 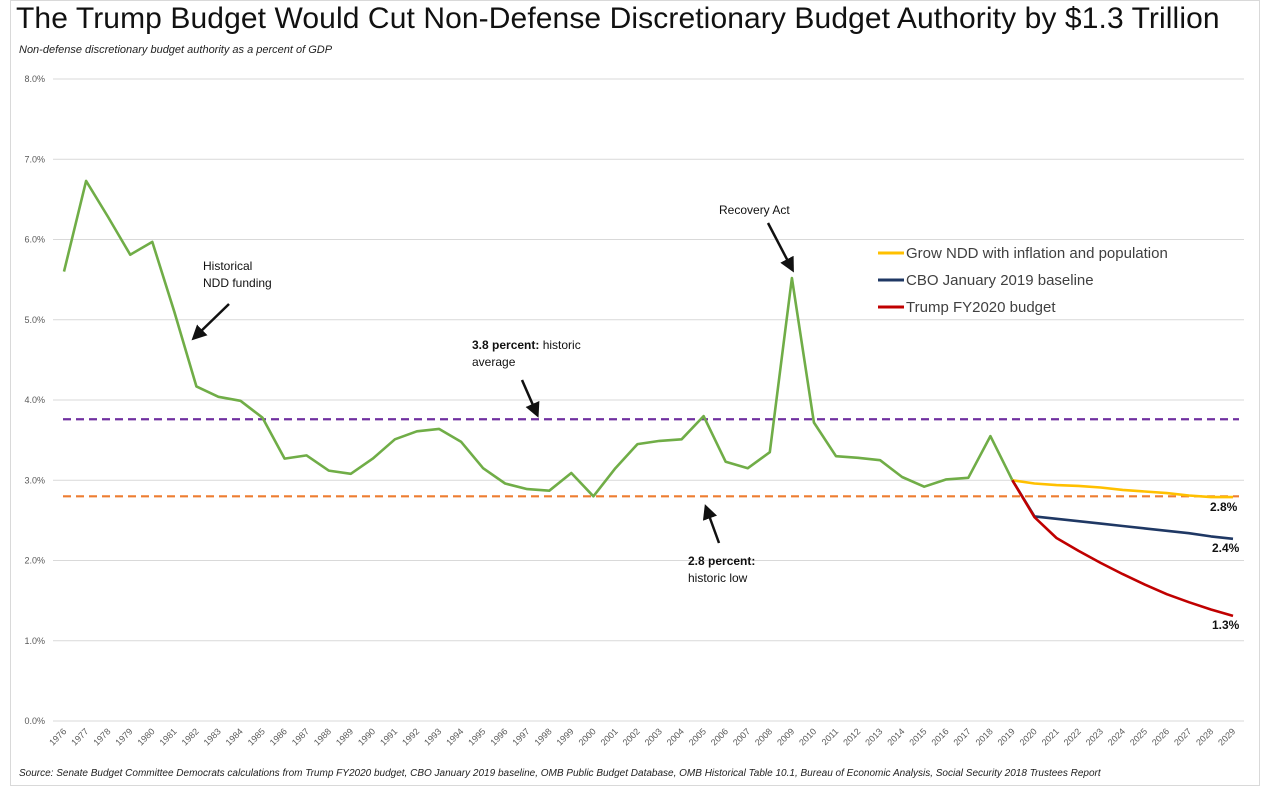 I want to click on annotation-low-line2: historic low, so click(x=718, y=578).